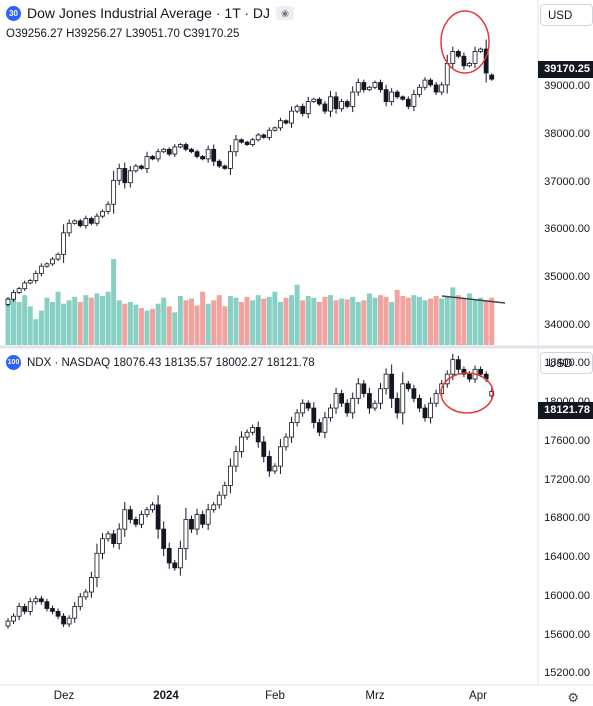 This screenshot has width=593, height=706. Describe the element at coordinates (567, 673) in the screenshot. I see `y-tick-label: 15200.00` at that location.